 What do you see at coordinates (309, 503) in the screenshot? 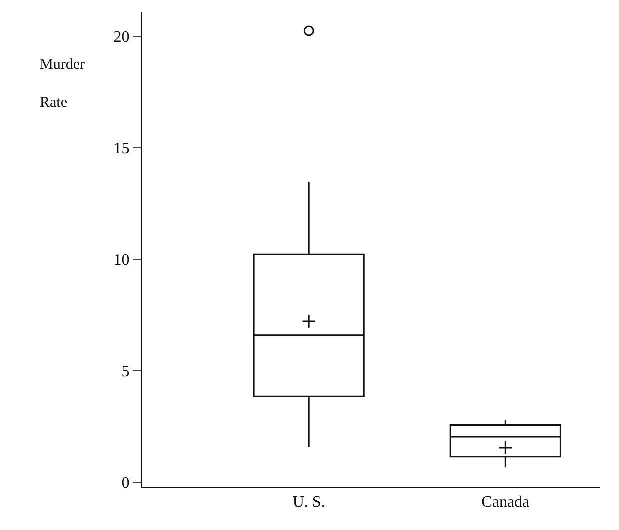
I see `x-tick-label: U. S.` at bounding box center [309, 503].